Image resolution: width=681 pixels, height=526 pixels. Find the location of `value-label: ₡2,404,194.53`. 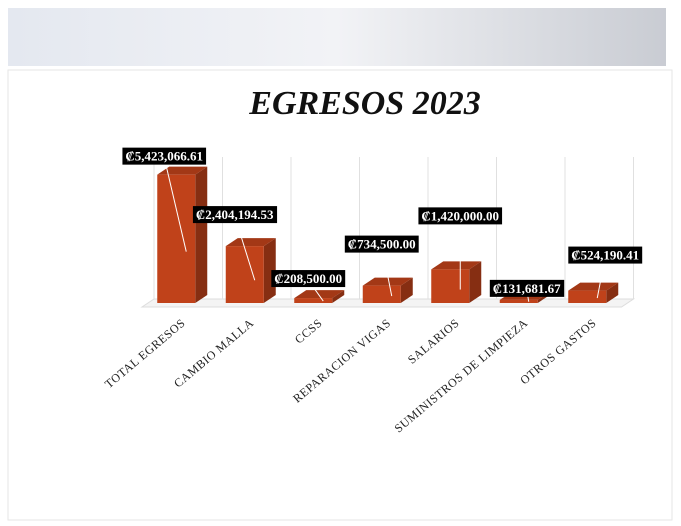

value-label: ₡2,404,194.53 is located at coordinates (235, 214).